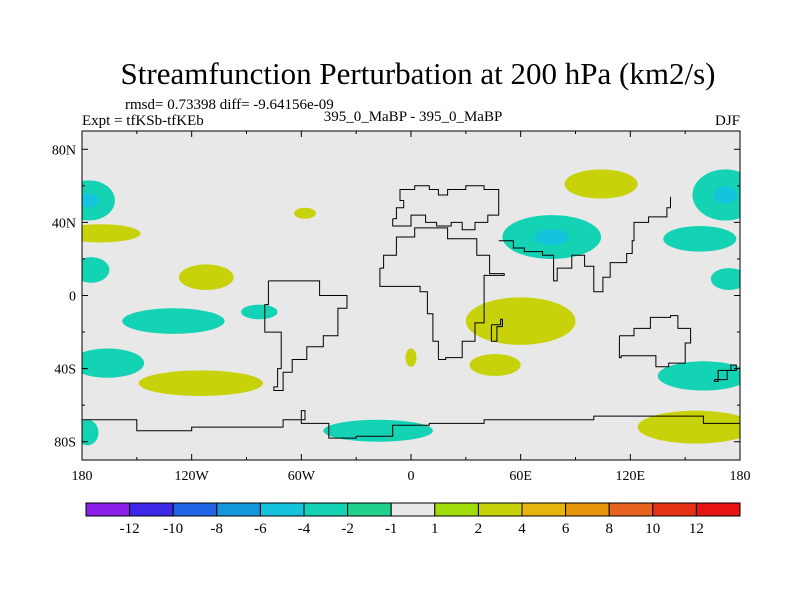 This screenshot has height=600, width=800. I want to click on colorbar-label: 4, so click(522, 529).